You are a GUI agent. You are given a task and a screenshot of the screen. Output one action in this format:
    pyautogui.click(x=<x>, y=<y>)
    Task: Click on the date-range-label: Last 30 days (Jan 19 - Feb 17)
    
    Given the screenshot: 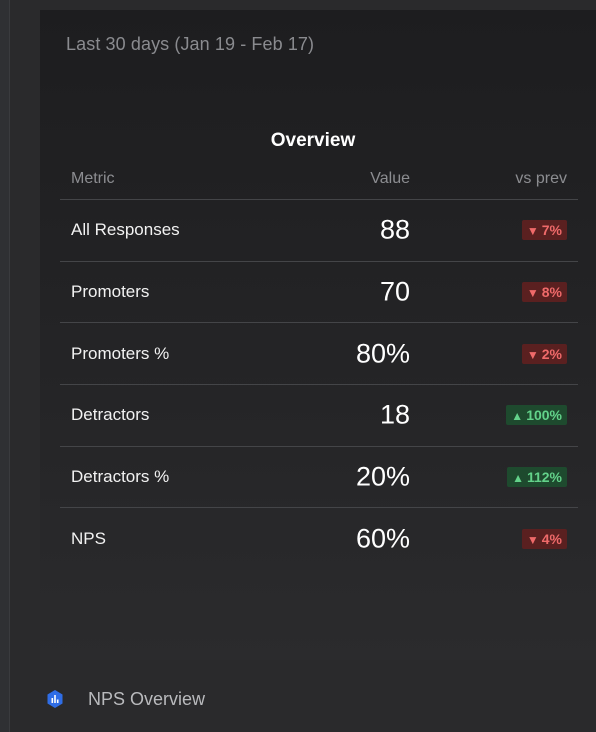 What is the action you would take?
    pyautogui.click(x=190, y=44)
    